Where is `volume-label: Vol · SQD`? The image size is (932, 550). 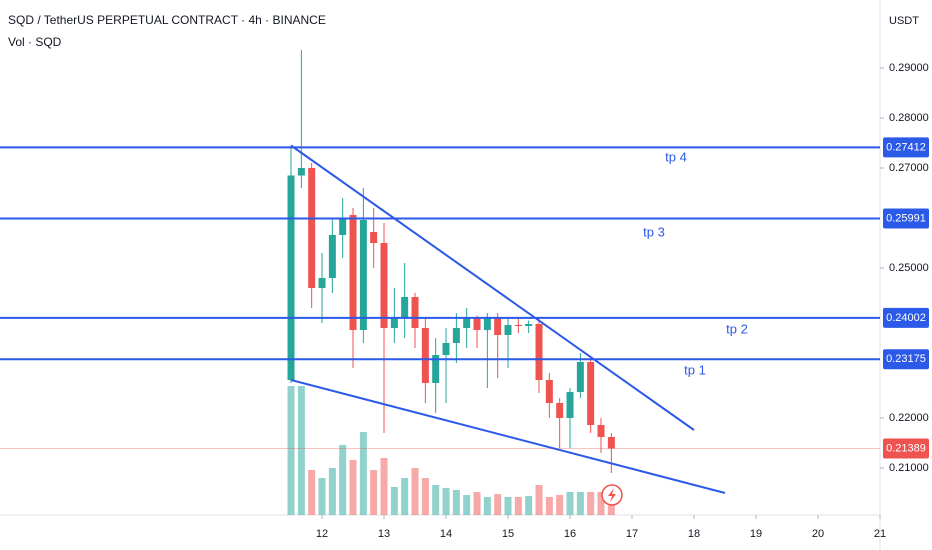 volume-label: Vol · SQD is located at coordinates (35, 42).